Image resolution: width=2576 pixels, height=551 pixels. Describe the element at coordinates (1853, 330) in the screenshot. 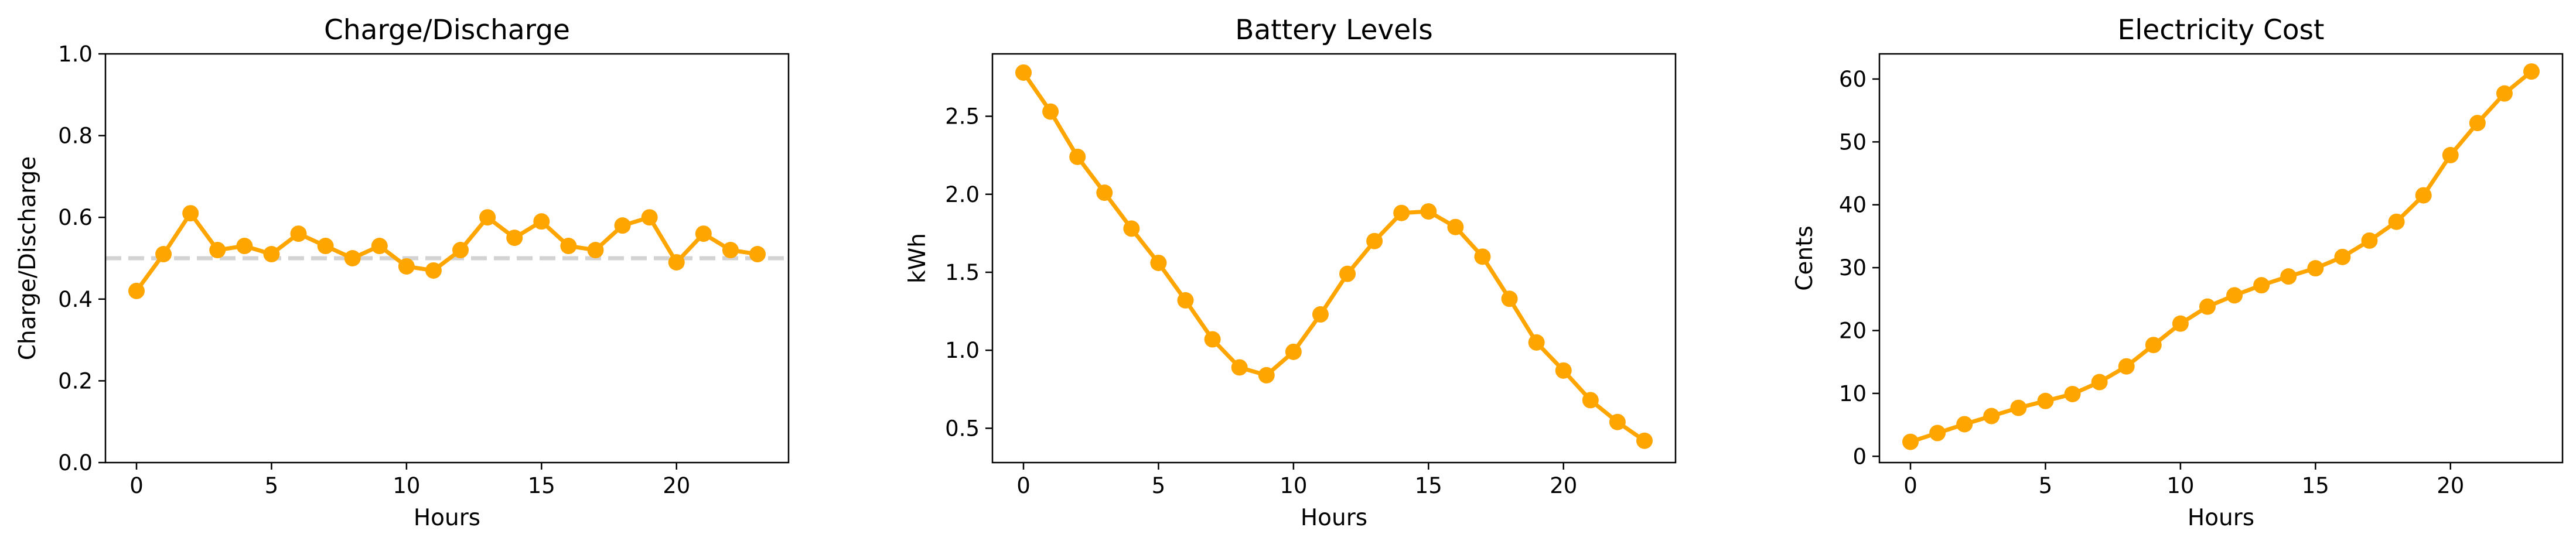

I see `electricity-cost-y-tick-label: 20` at that location.